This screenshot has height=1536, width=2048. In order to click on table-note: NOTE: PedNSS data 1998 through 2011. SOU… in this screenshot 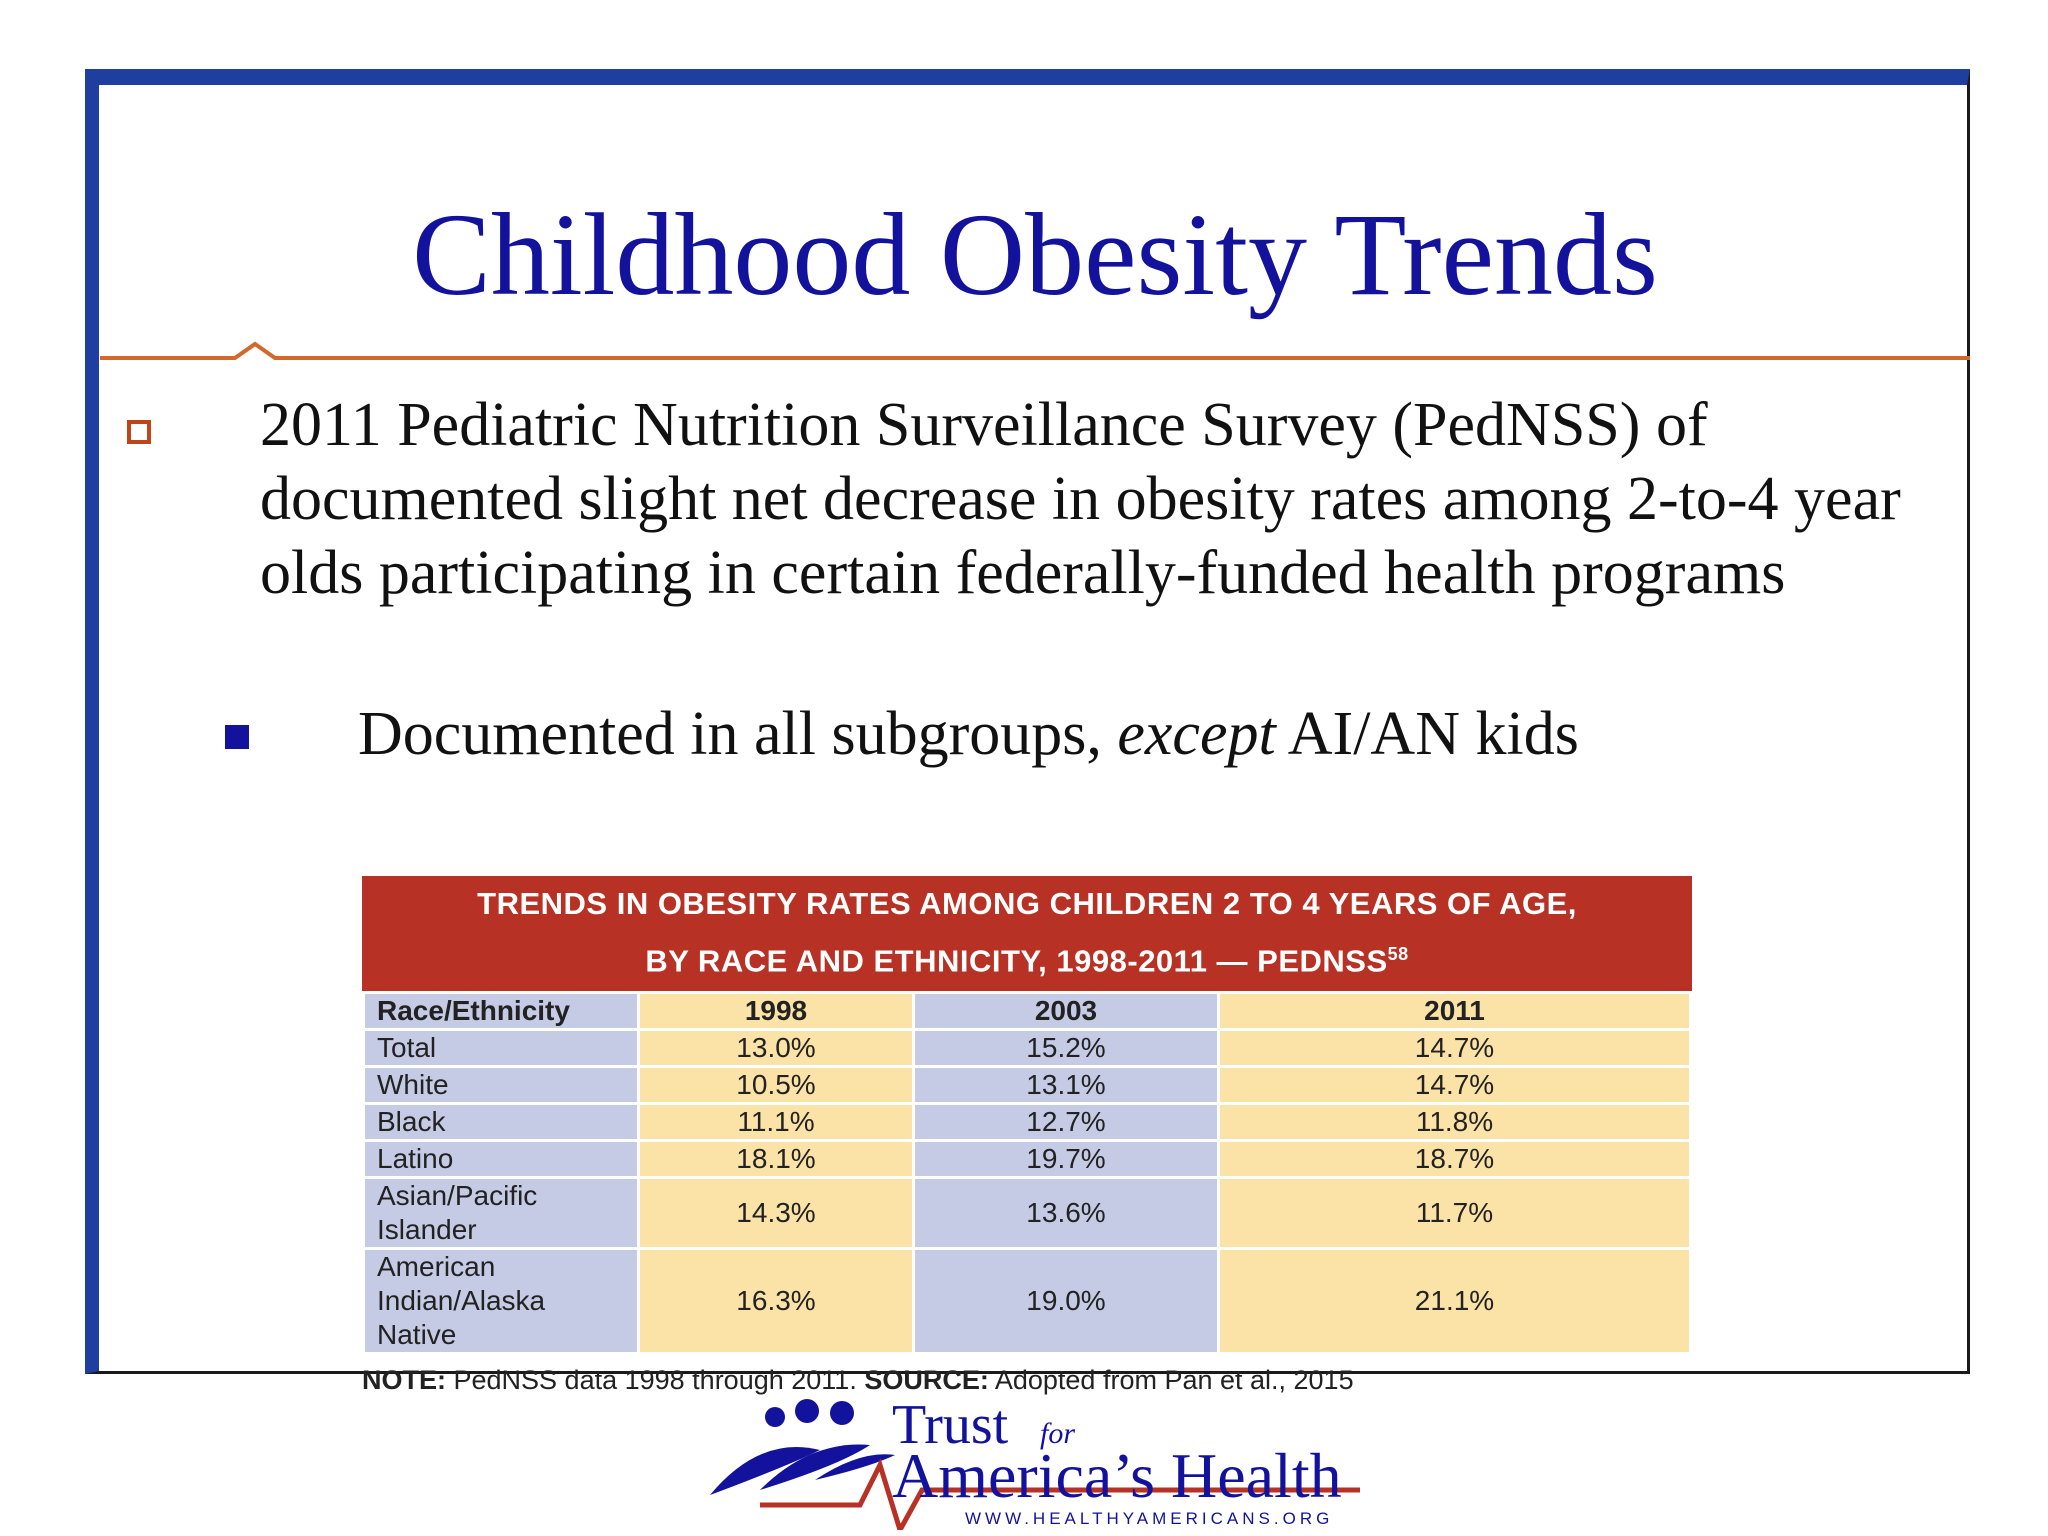, I will do `click(1027, 1380)`.